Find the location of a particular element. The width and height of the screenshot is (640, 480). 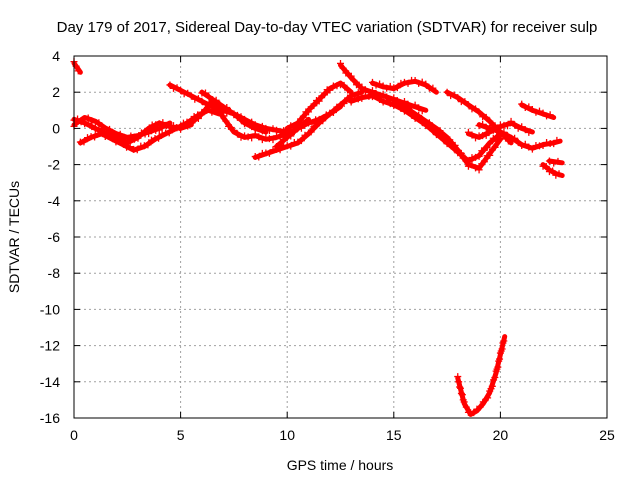

x-tick-label: 25 is located at coordinates (607, 435).